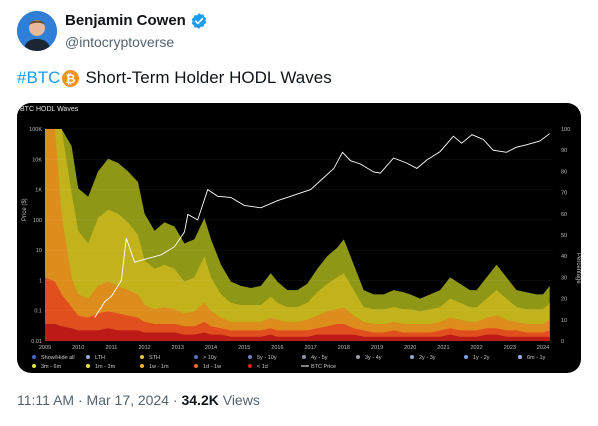  Describe the element at coordinates (562, 342) in the screenshot. I see `y-right-tick-label: 0` at that location.